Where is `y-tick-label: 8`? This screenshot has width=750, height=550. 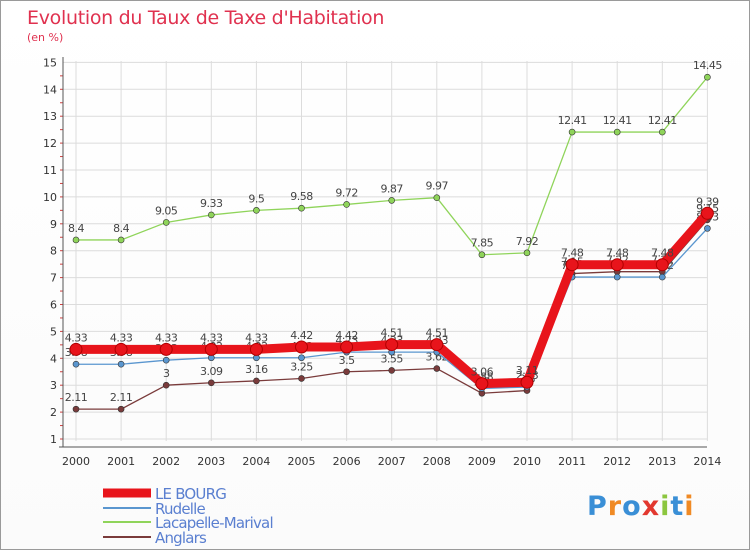 y-tick-label: 8 is located at coordinates (53, 251).